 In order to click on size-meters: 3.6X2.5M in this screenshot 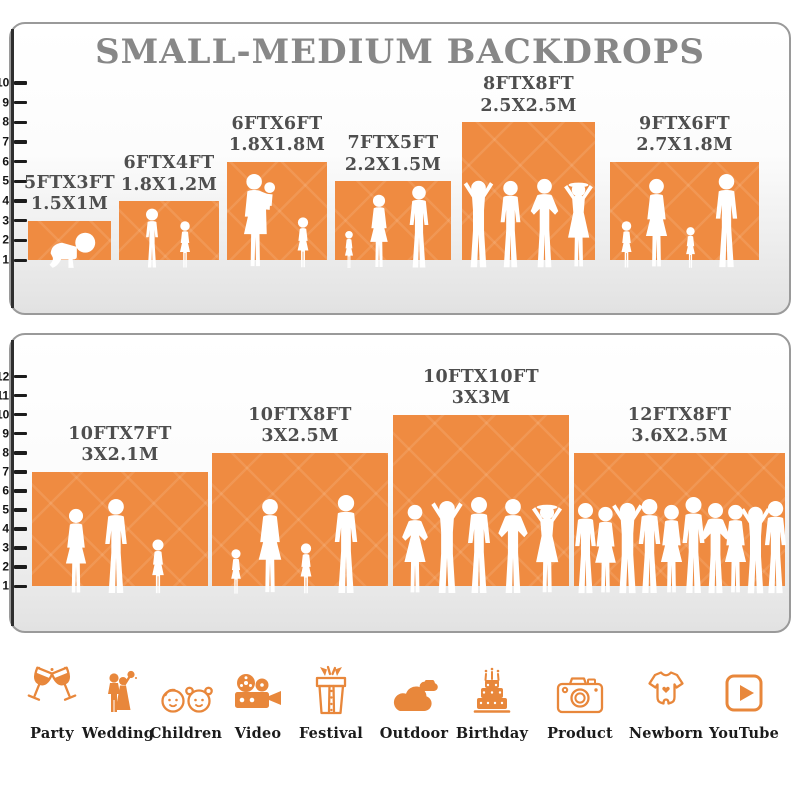, I will do `click(679, 436)`.